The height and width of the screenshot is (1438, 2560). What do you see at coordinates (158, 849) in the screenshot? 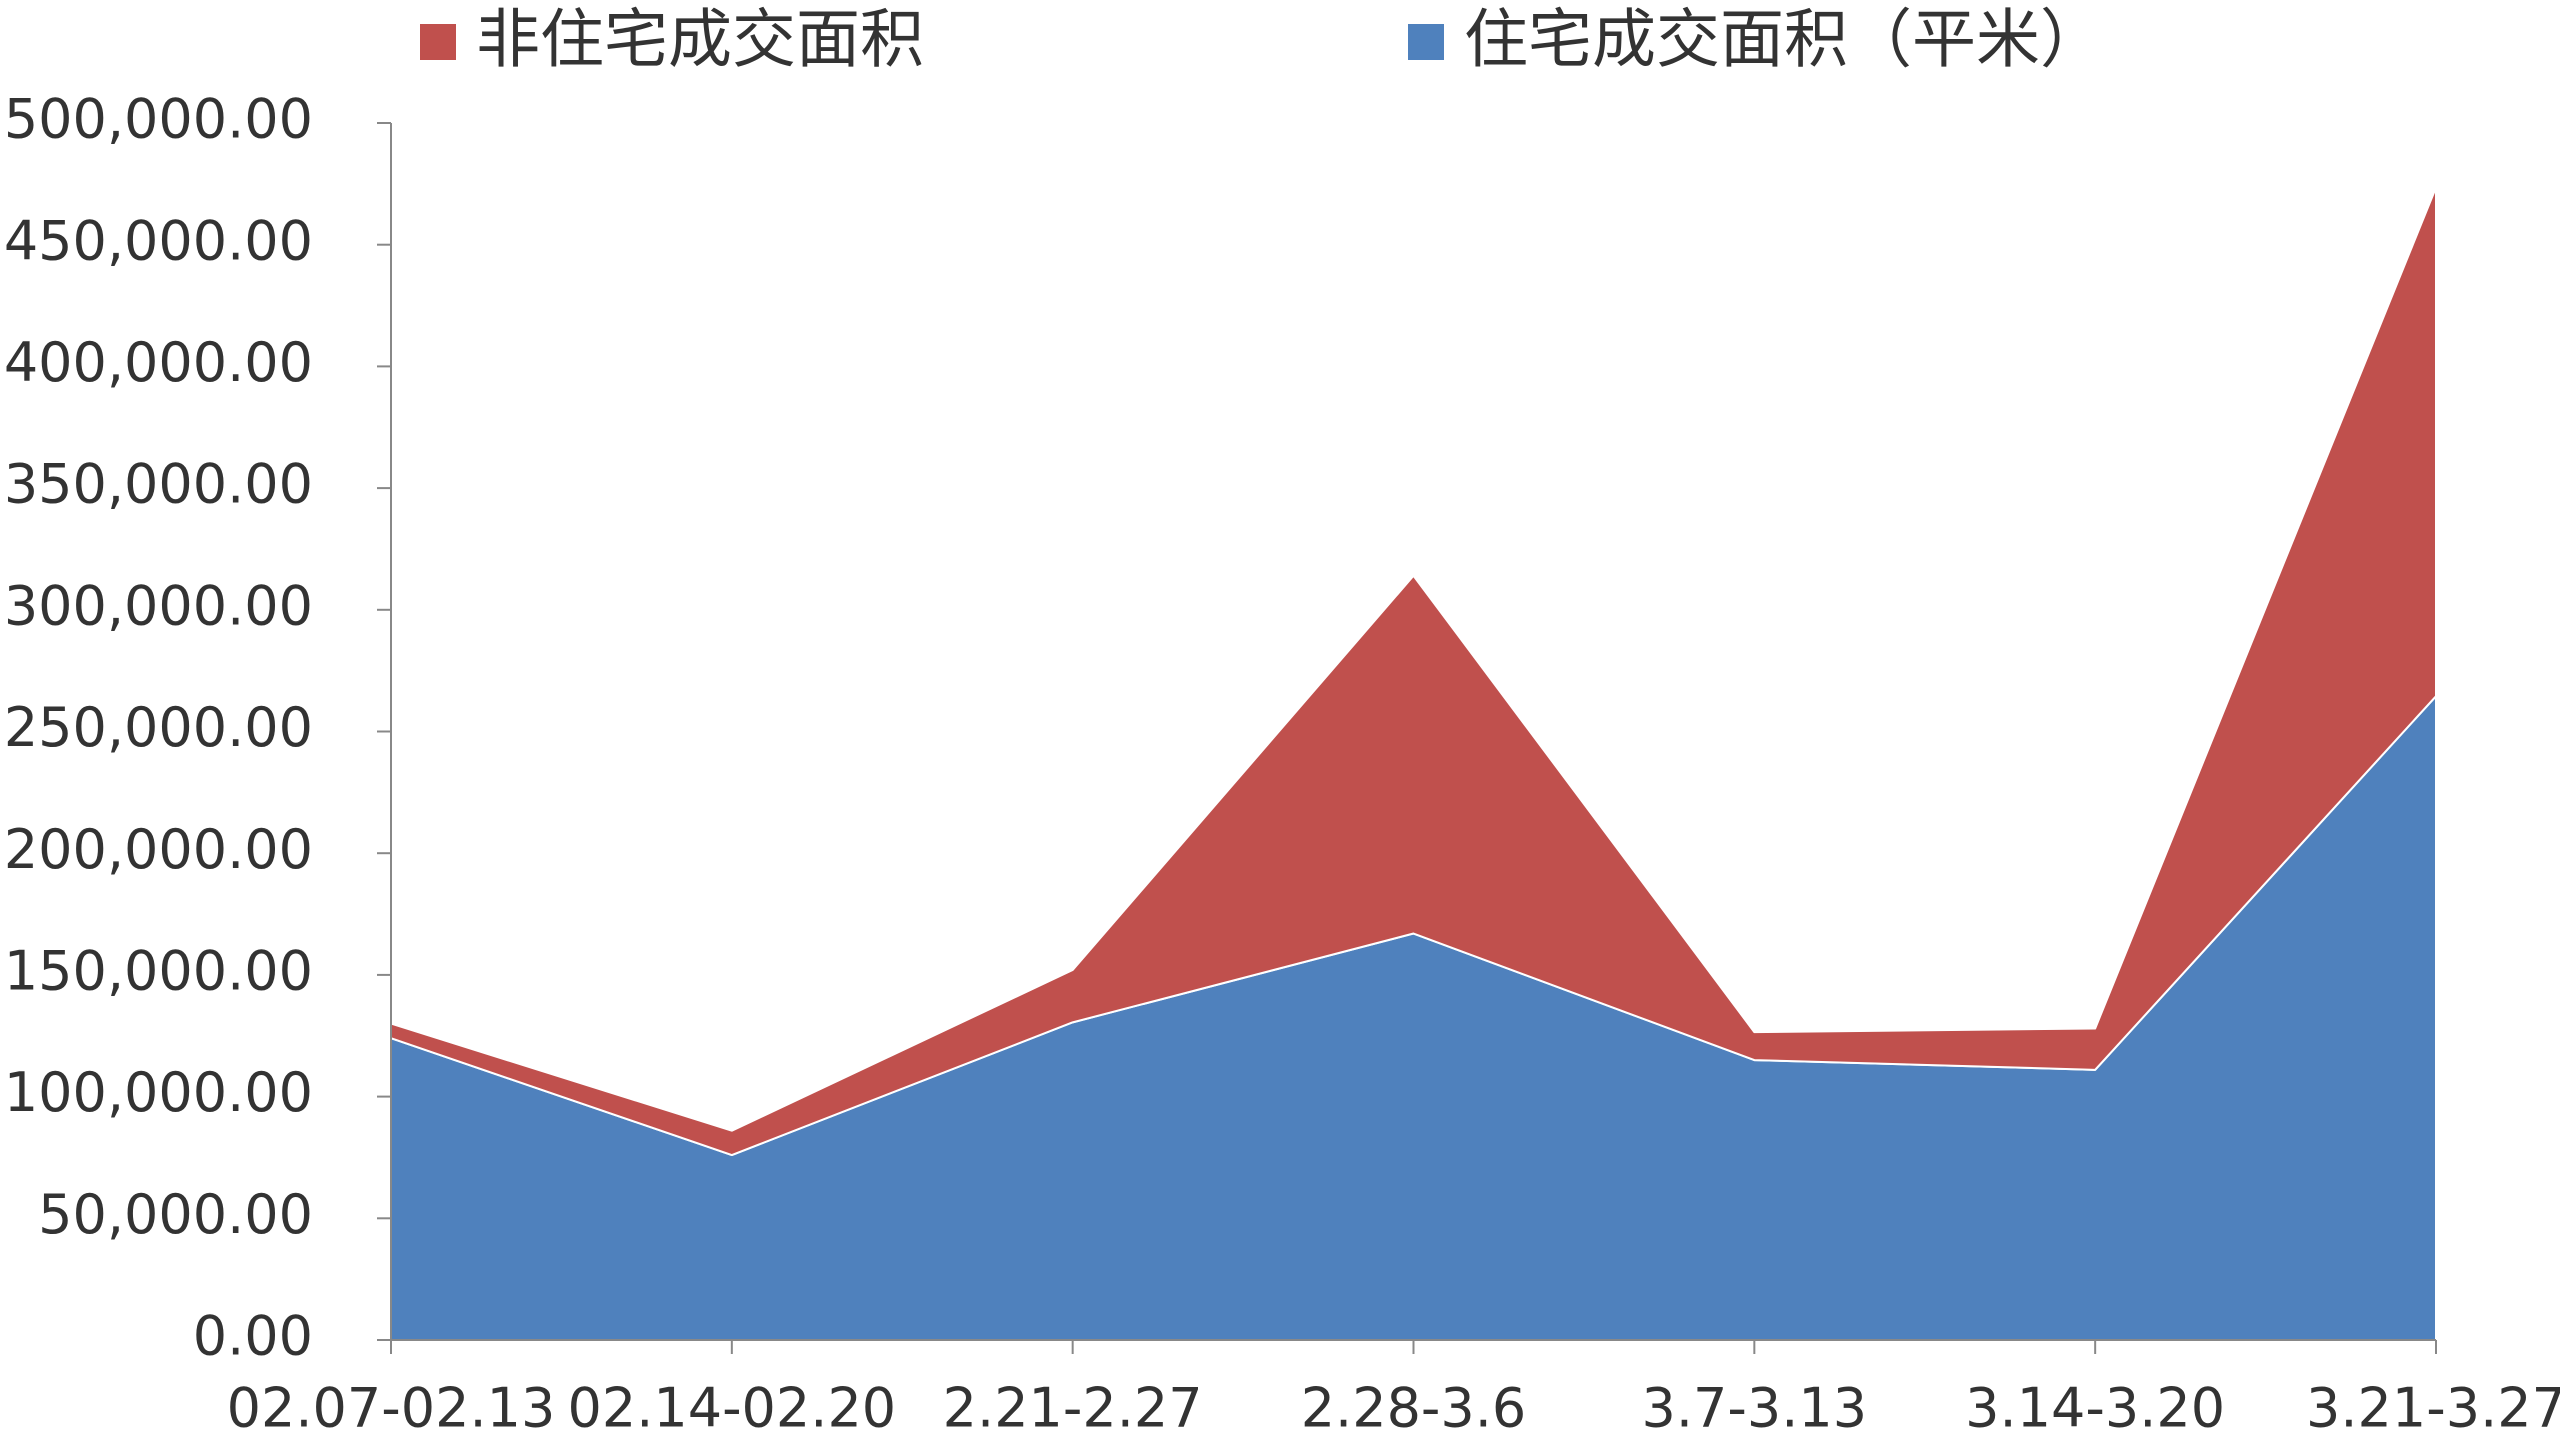
I see `y-tick-label: 200,000.00` at bounding box center [158, 849].